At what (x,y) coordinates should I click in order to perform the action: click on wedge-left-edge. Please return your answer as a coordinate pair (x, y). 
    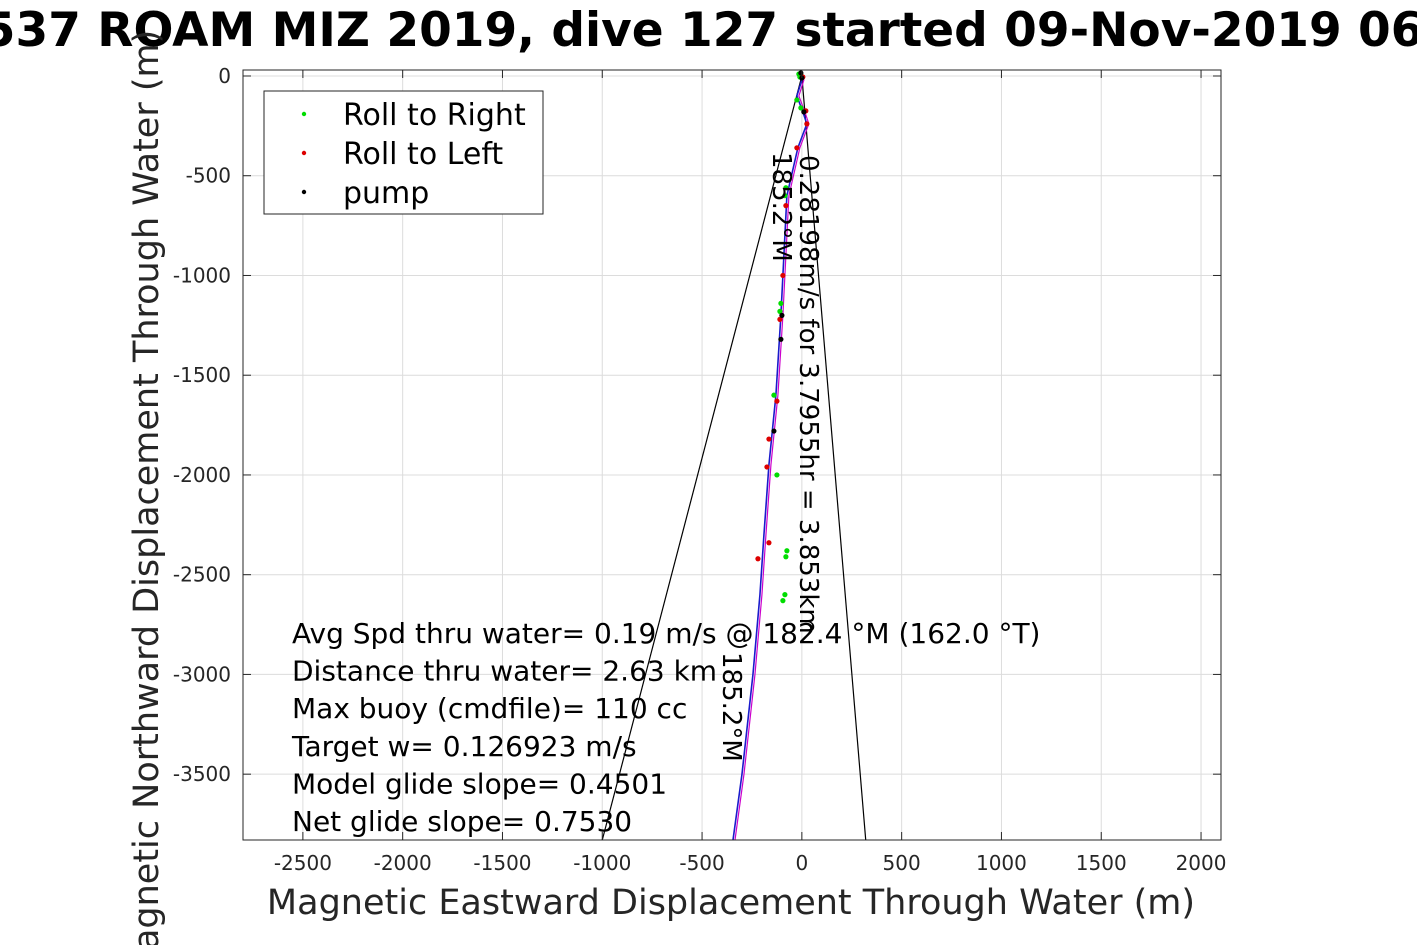
    Looking at the image, I should click on (702, 457).